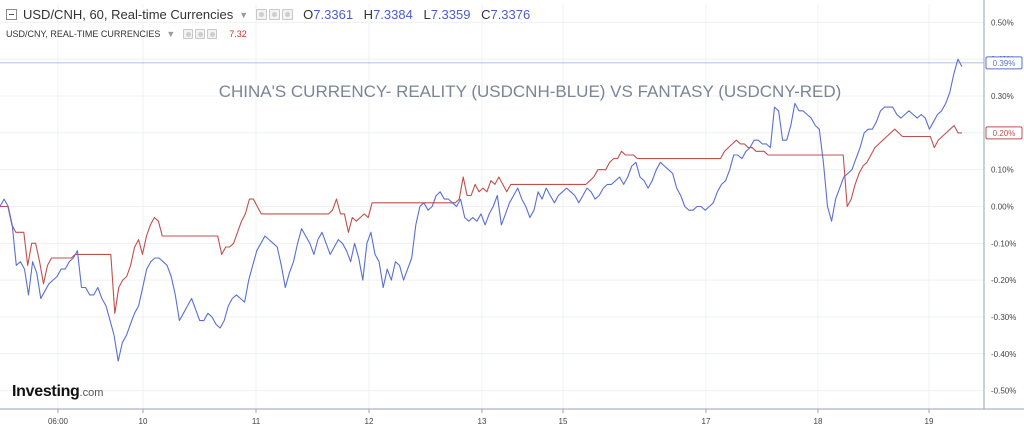 The image size is (1024, 431). What do you see at coordinates (427, 14) in the screenshot?
I see `low-label: L` at bounding box center [427, 14].